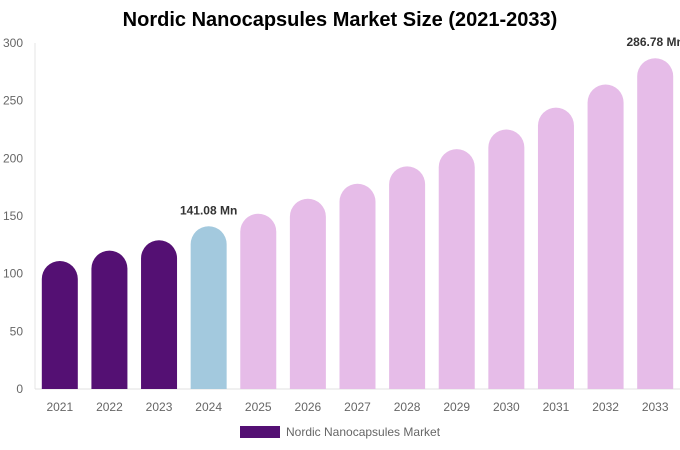 The image size is (680, 450). Describe the element at coordinates (159, 314) in the screenshot. I see `bar-2023` at that location.